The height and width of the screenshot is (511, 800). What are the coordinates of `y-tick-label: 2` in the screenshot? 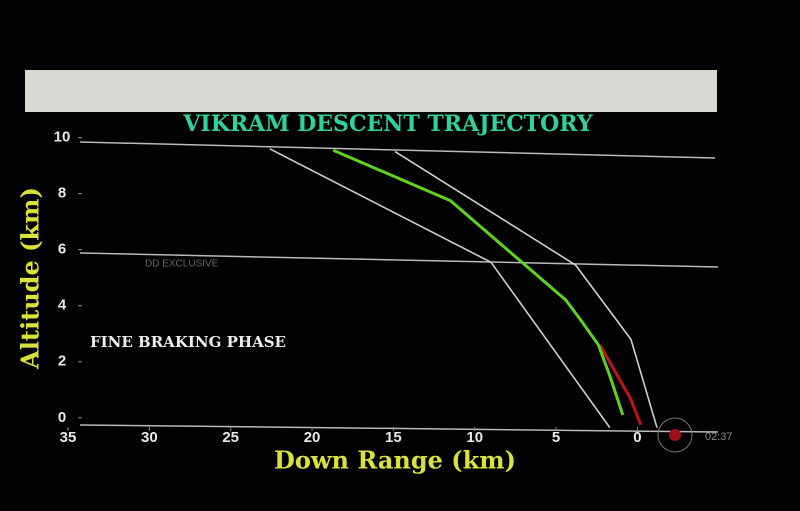 It's located at (62, 361).